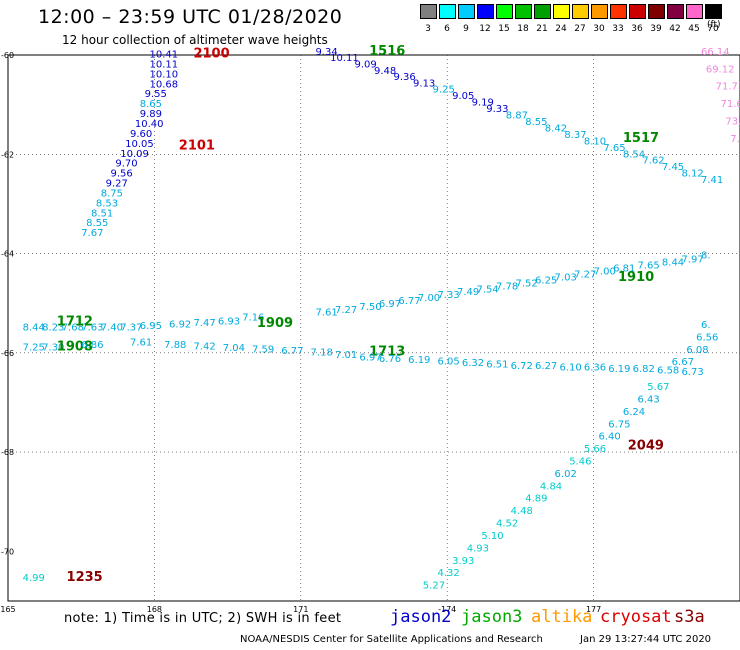 This screenshot has height=650, width=740. I want to click on swh-value: 7.27, so click(346, 310).